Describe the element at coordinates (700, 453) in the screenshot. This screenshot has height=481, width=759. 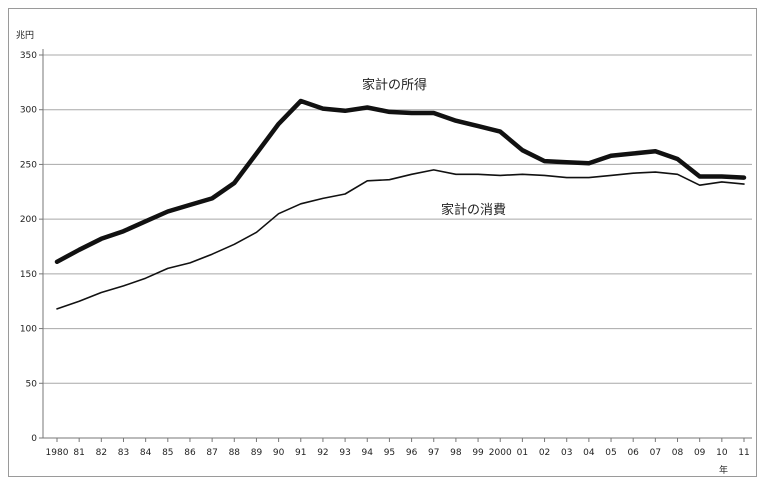
I see `x-tick-label: 09` at that location.